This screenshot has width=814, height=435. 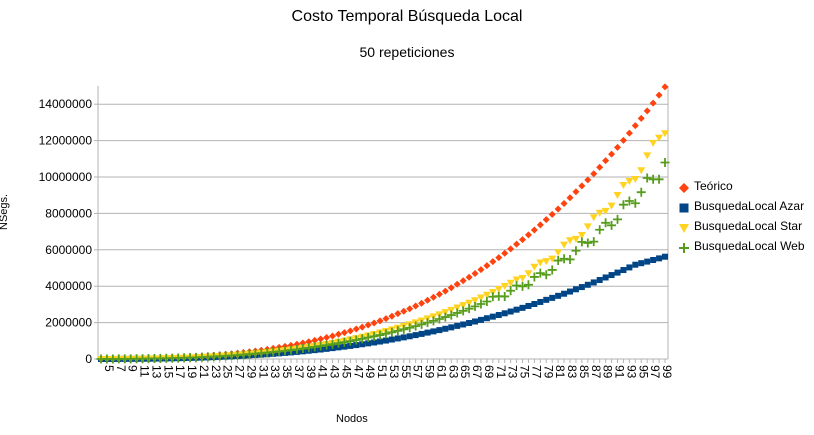 What do you see at coordinates (513, 372) in the screenshot?
I see `x-tick-label: 73` at bounding box center [513, 372].